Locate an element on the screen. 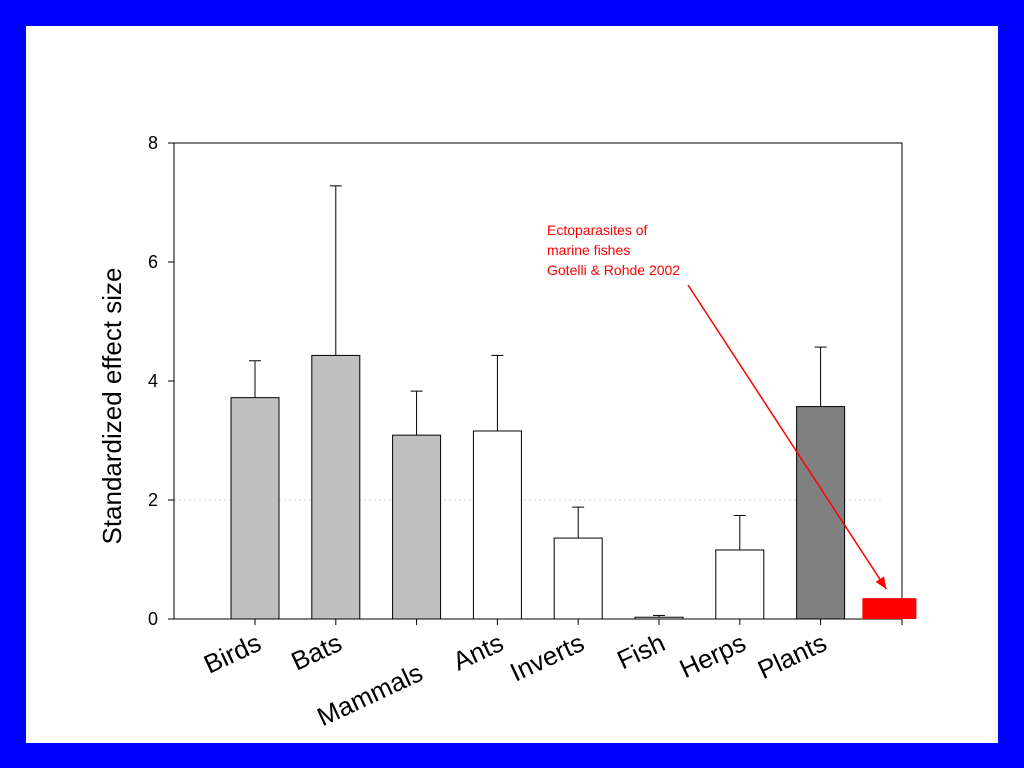  annotation-text: Gotelli & Rohde 2002 is located at coordinates (613, 270).